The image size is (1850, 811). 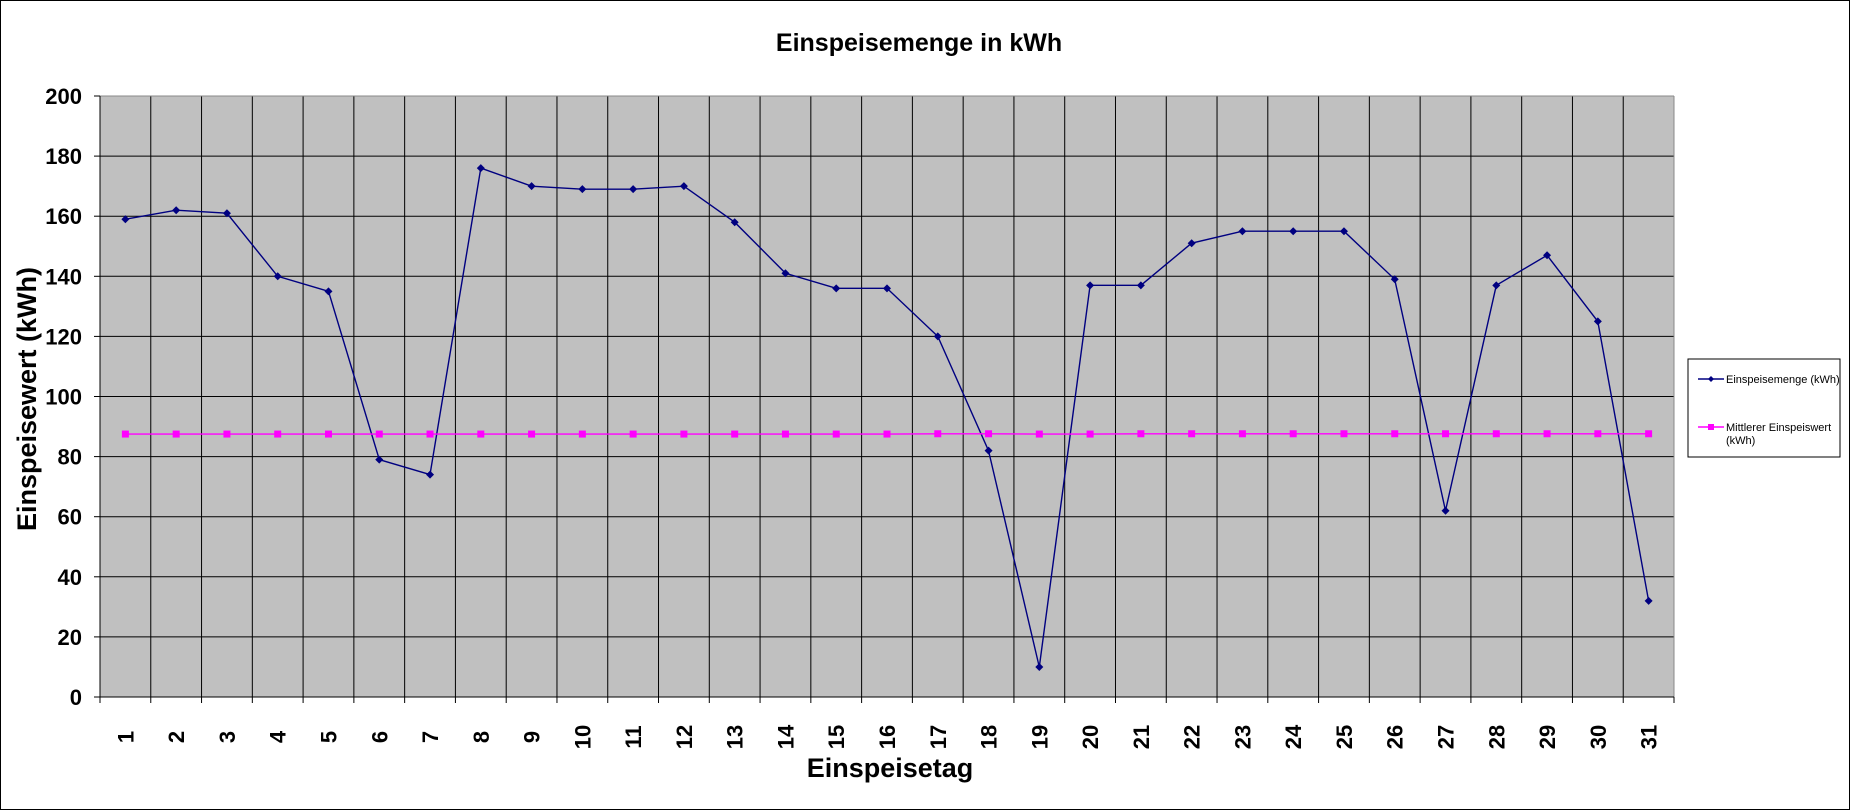 What do you see at coordinates (785, 736) in the screenshot?
I see `x-tick-label: 14` at bounding box center [785, 736].